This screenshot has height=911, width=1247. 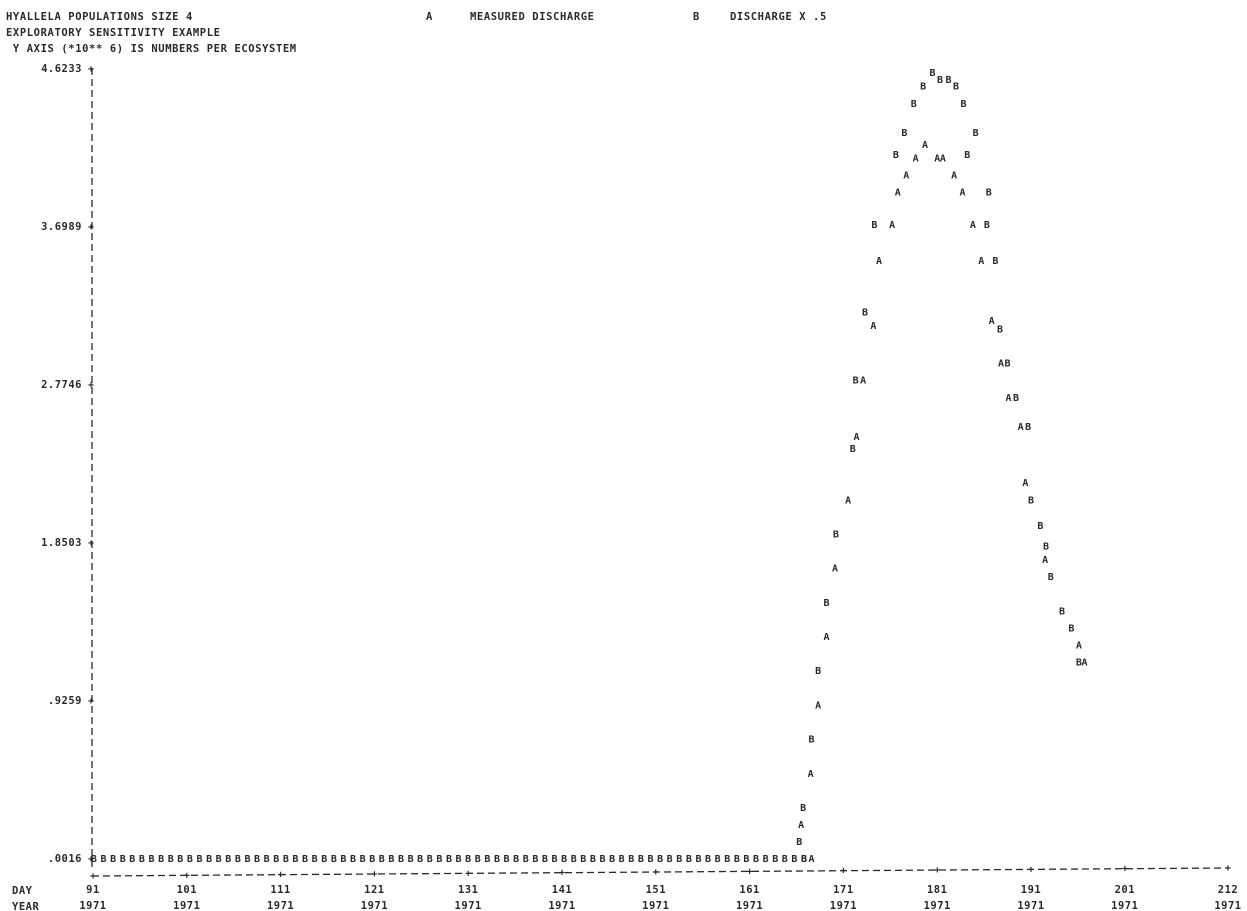 What do you see at coordinates (65, 701) in the screenshot?
I see `y-tick-label: .9259` at bounding box center [65, 701].